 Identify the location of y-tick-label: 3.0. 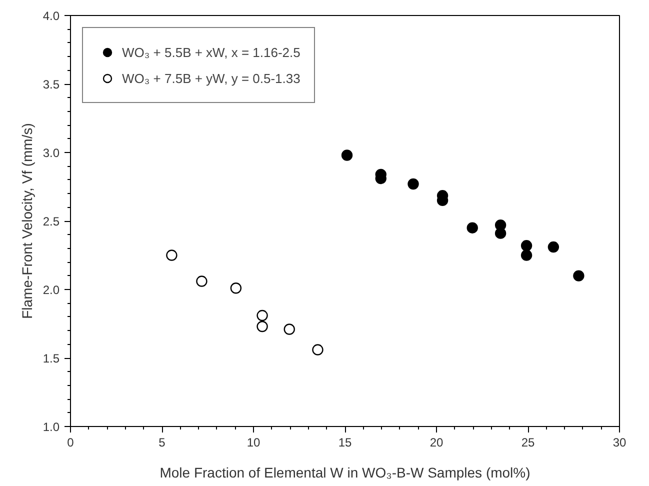
(51, 153).